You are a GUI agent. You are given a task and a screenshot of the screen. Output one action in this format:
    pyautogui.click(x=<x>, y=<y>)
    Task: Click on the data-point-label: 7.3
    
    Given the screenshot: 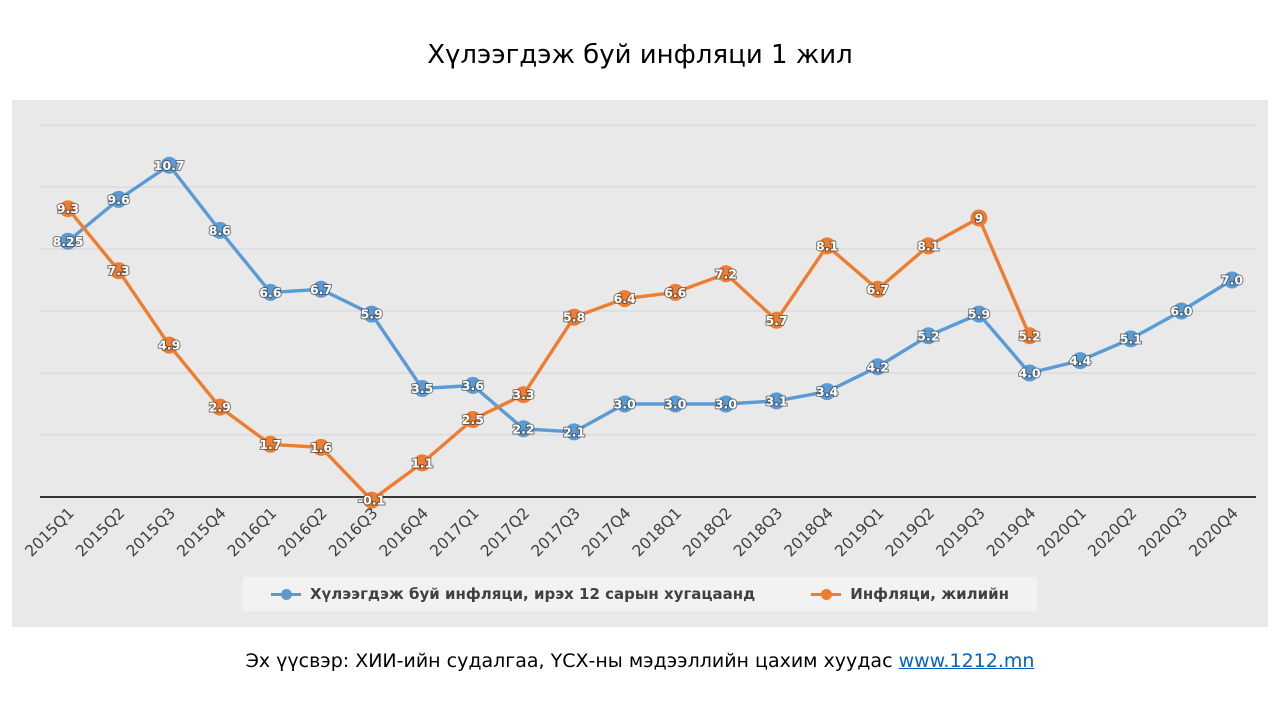 What is the action you would take?
    pyautogui.click(x=119, y=270)
    